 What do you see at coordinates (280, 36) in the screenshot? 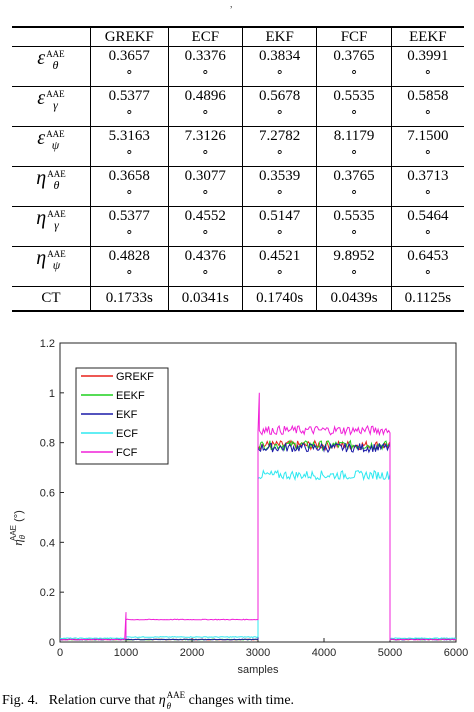
I see `column-header-ekf: EKF` at bounding box center [280, 36].